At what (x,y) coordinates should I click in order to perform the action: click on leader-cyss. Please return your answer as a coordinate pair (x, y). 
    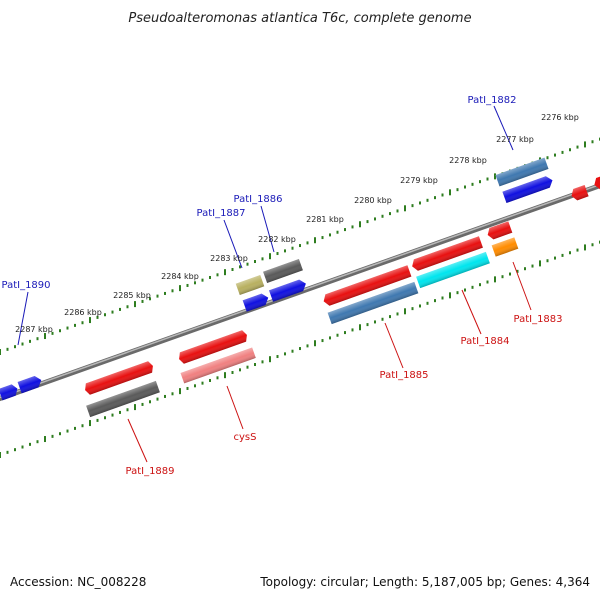
    Looking at the image, I should click on (235, 407).